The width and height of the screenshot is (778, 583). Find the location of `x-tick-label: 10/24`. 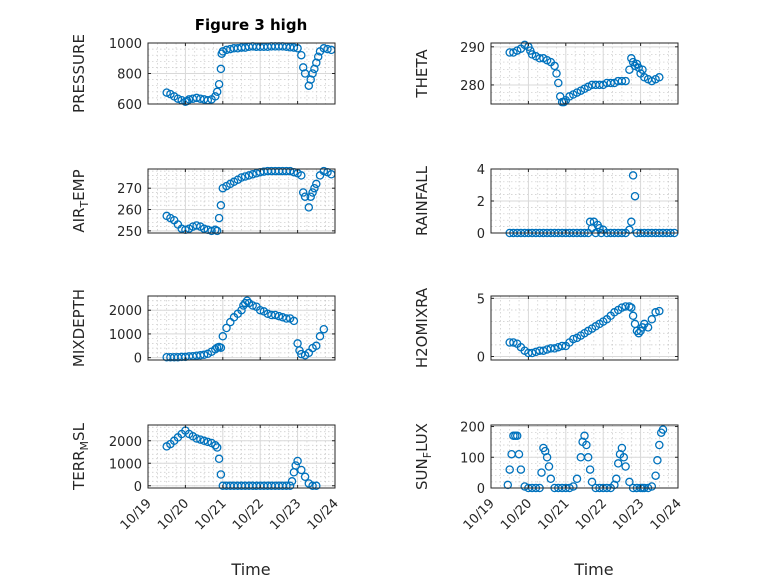

x-tick-label: 10/24 is located at coordinates (666, 514).